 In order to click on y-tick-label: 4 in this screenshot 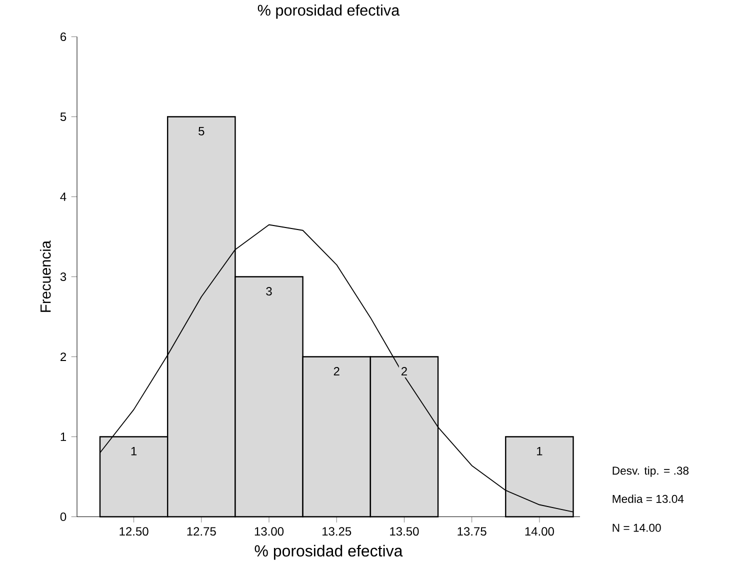, I will do `click(63, 197)`.